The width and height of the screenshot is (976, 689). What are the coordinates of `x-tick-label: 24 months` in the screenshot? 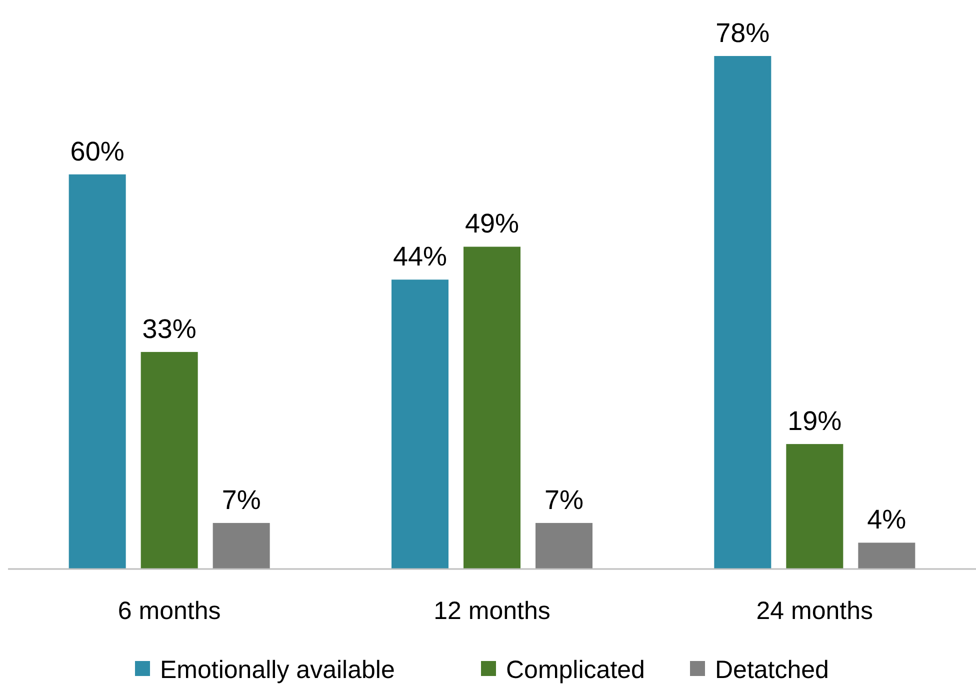 It's located at (815, 611).